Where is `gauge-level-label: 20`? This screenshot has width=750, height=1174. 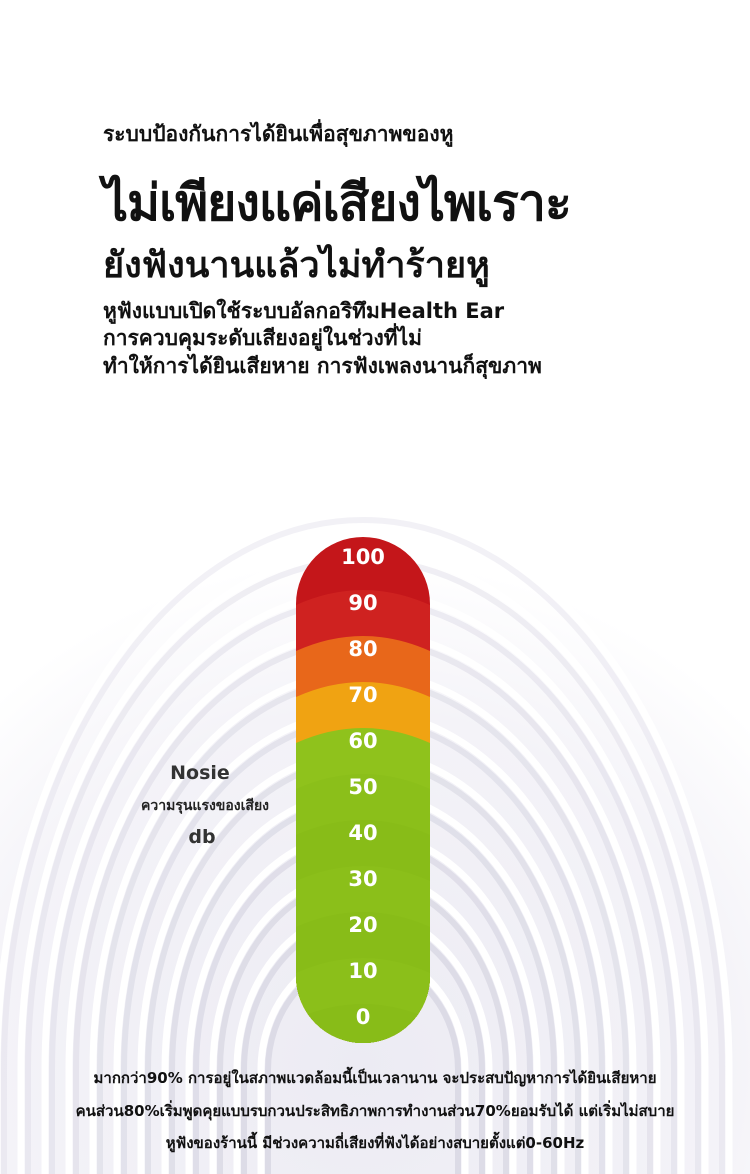
gauge-level-label: 20 is located at coordinates (363, 925).